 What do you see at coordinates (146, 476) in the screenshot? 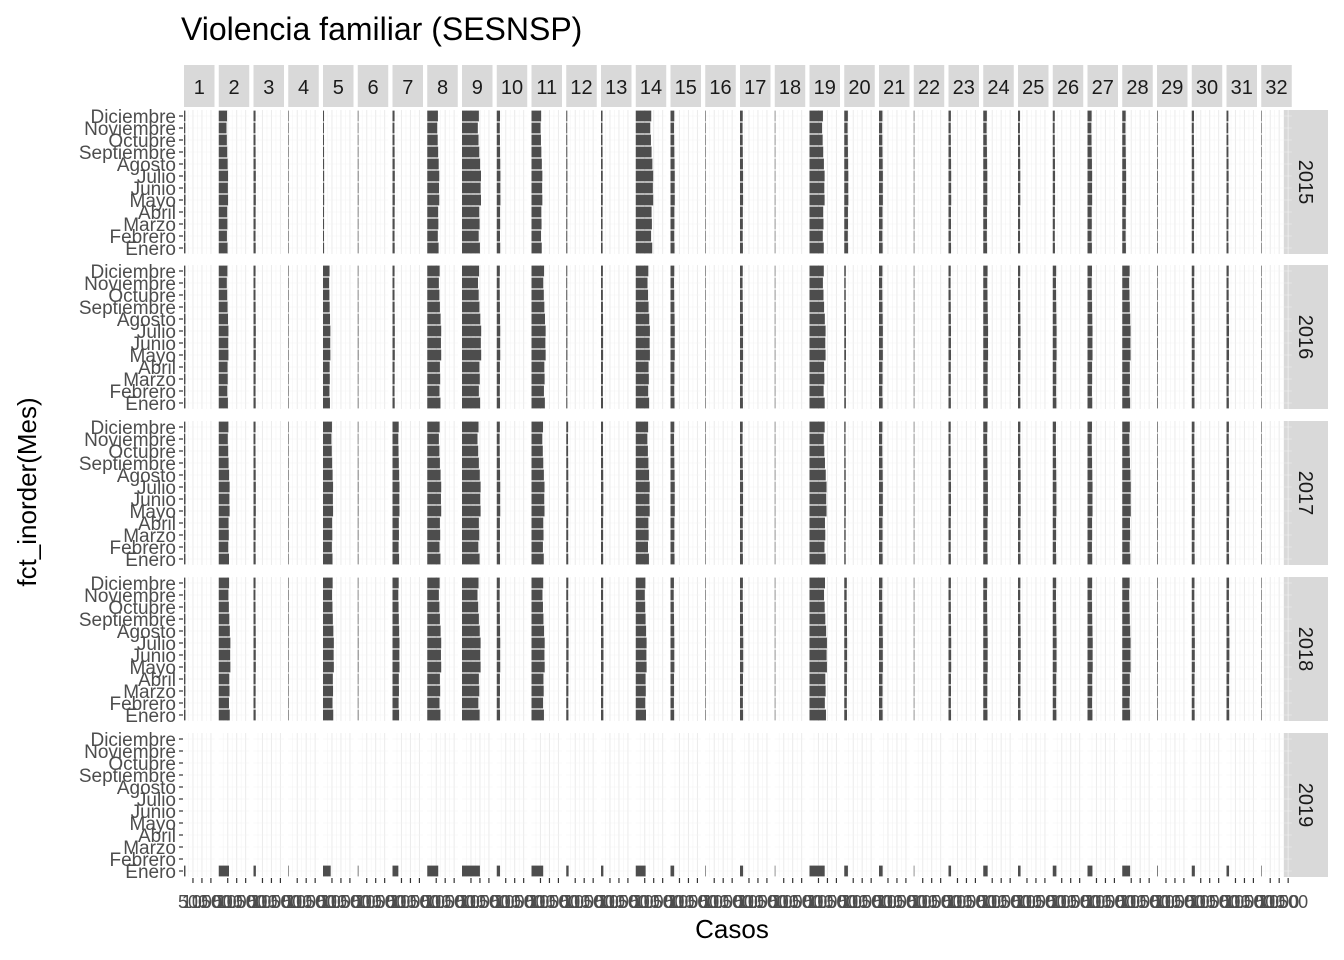
I see `y-tick-label: Agosto` at bounding box center [146, 476].